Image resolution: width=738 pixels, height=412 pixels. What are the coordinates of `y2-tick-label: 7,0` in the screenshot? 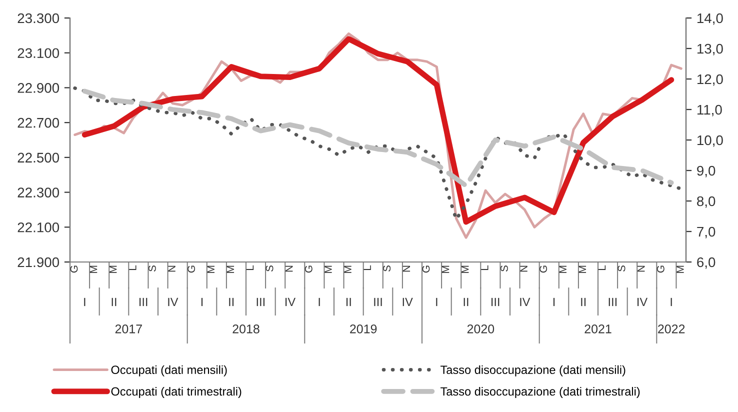 It's located at (706, 232).